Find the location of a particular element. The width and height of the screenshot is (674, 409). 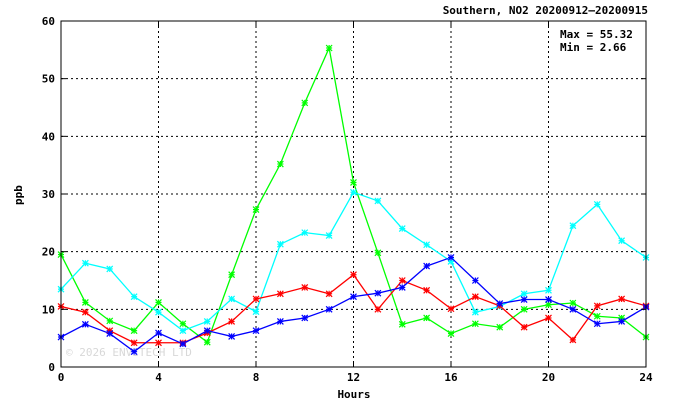

max-stat: Max = 55.32 is located at coordinates (596, 34).